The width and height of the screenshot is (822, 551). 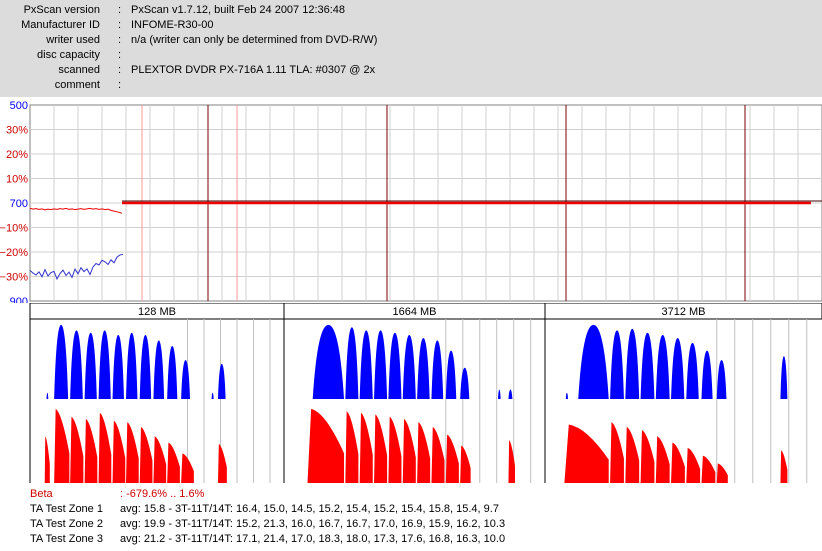 I want to click on zone-header-label: 1664 MB, so click(x=414, y=312).